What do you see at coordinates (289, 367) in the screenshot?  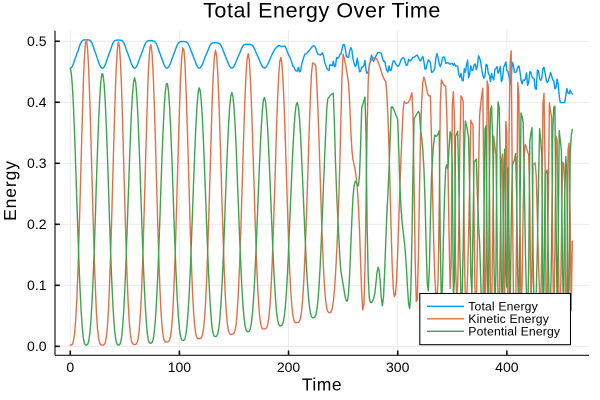 I see `svg-text: 200` at bounding box center [289, 367].